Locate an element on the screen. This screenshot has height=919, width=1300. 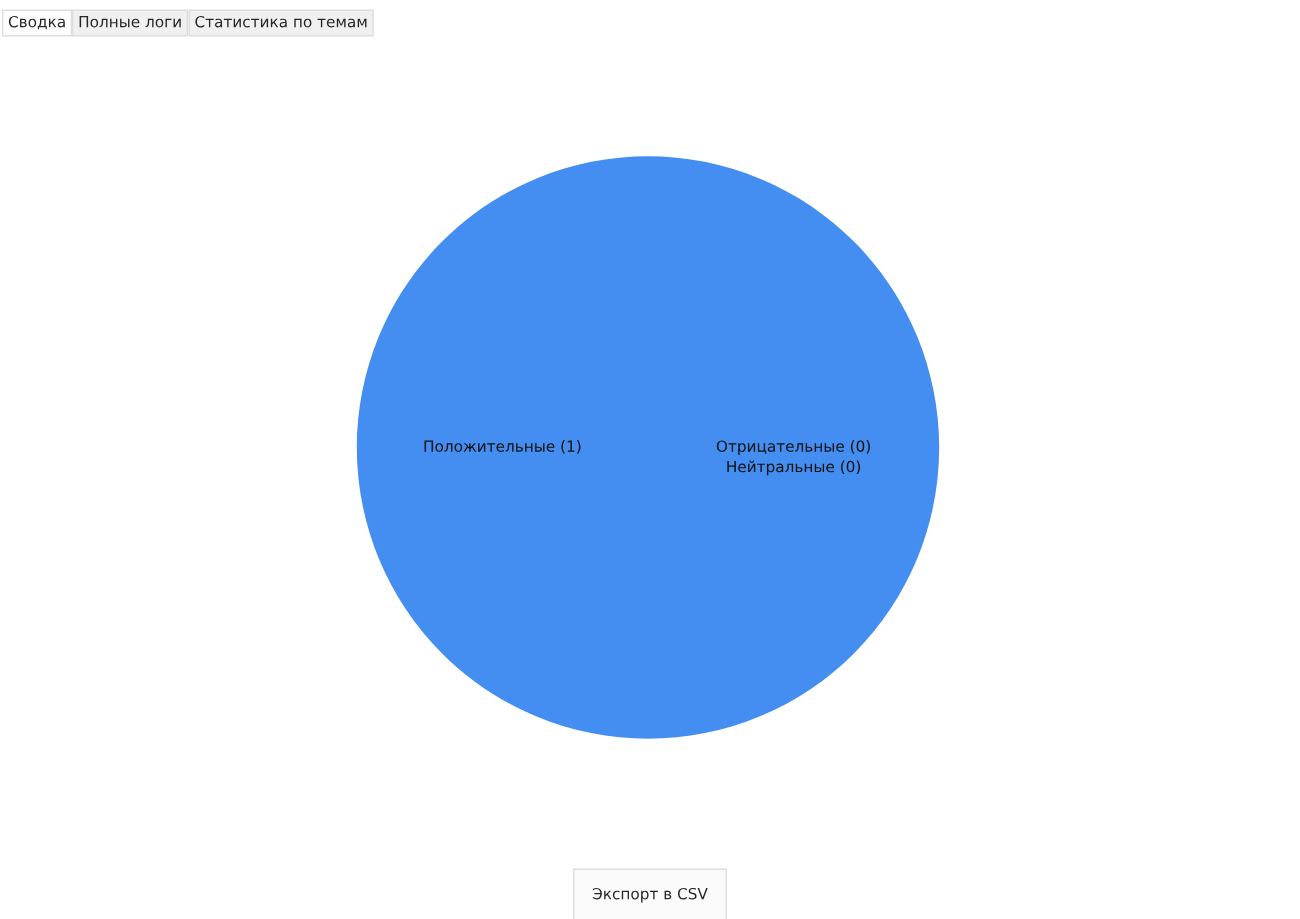
category-label: Нейтральные (0) is located at coordinates (794, 468).